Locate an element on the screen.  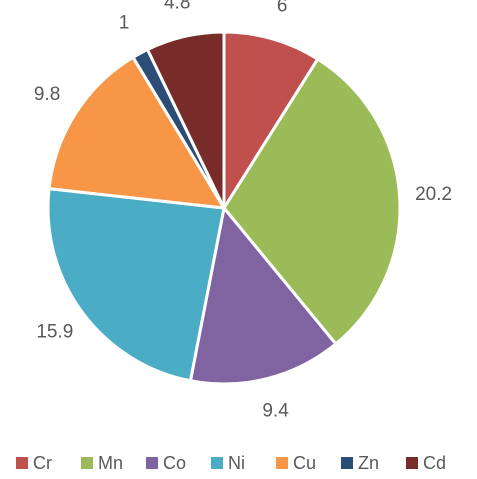
legend-label: Mn is located at coordinates (110, 463).